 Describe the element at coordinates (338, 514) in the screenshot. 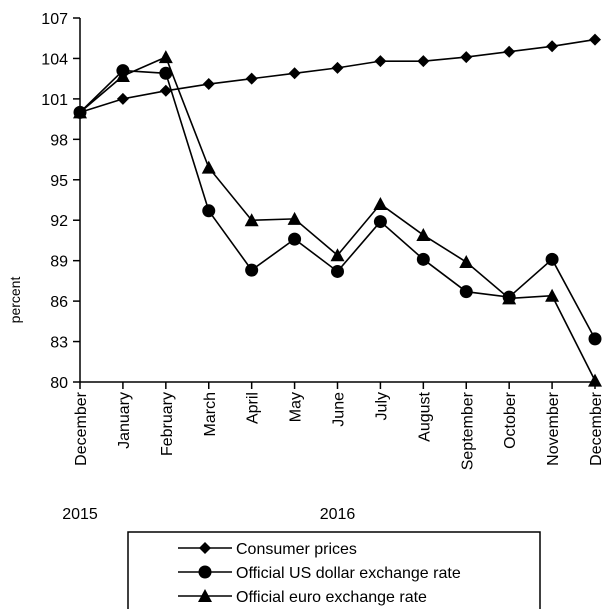

I see `year-label: 2016` at that location.